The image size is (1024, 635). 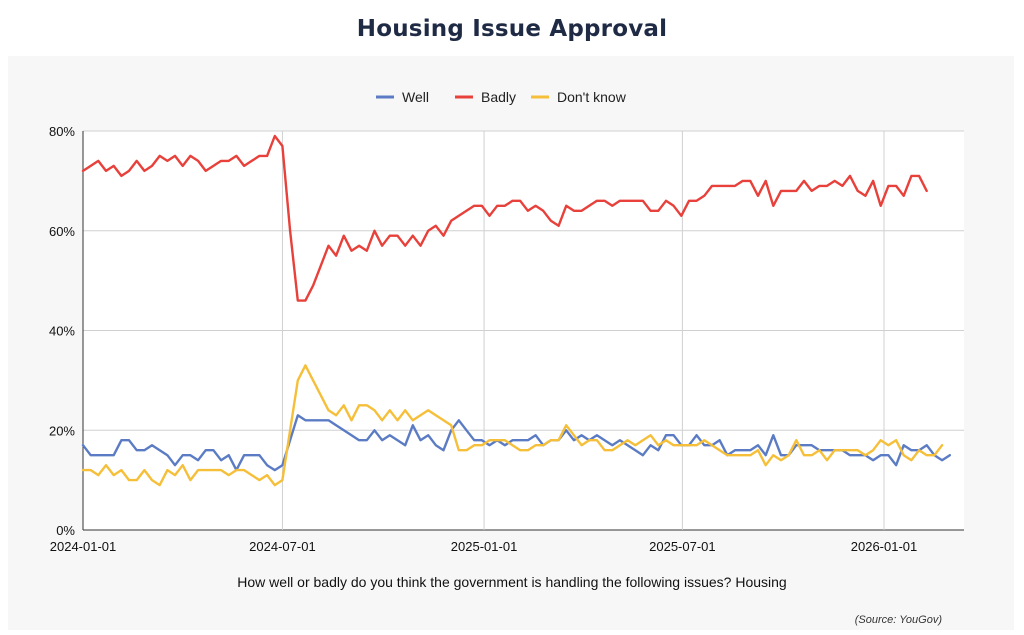 I want to click on legend-item-don-t-know: Don't know, so click(x=579, y=97).